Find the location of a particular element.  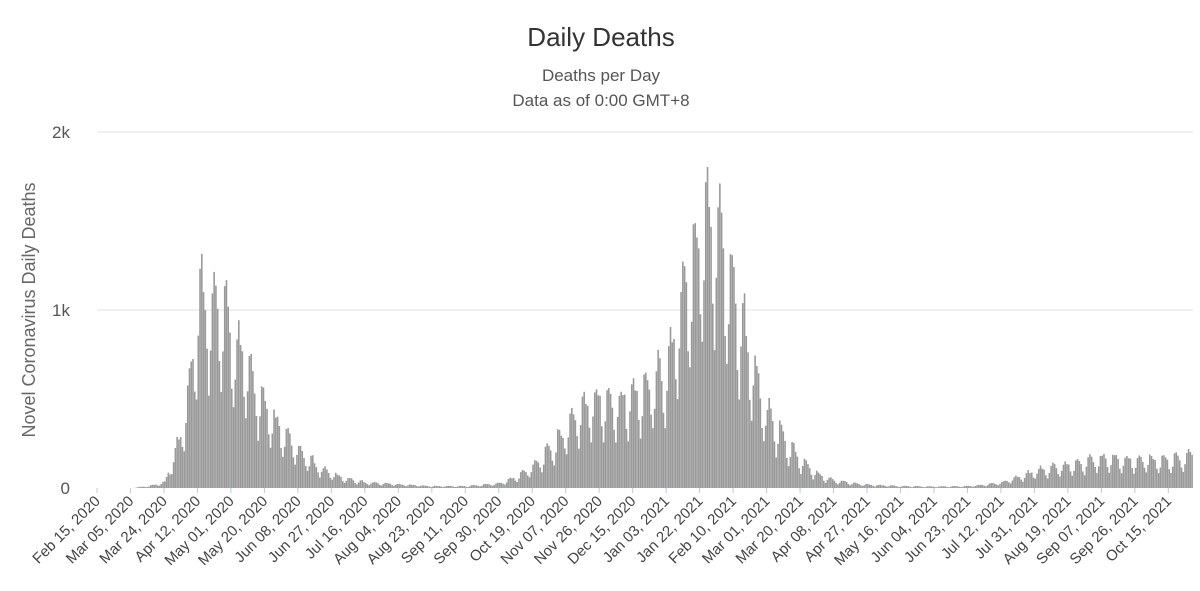

y-tick-label: 0 is located at coordinates (65, 488).